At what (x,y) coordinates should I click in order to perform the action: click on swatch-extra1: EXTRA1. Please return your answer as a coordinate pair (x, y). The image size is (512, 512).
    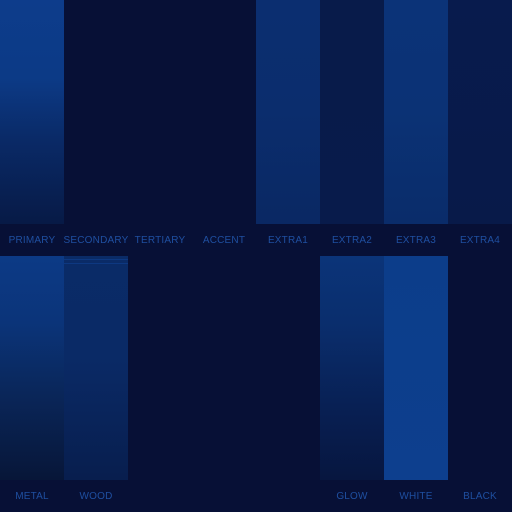
    Looking at the image, I should click on (288, 128).